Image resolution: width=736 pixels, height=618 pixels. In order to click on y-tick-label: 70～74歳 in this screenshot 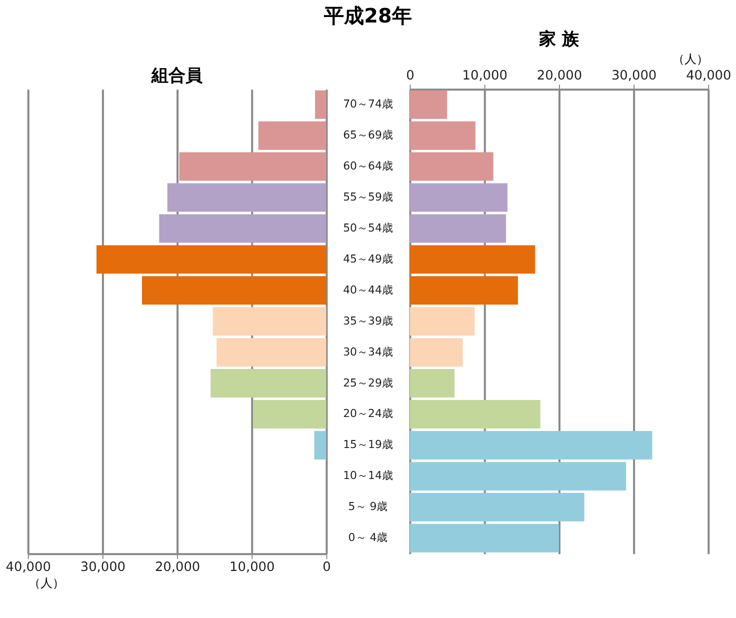, I will do `click(368, 104)`.